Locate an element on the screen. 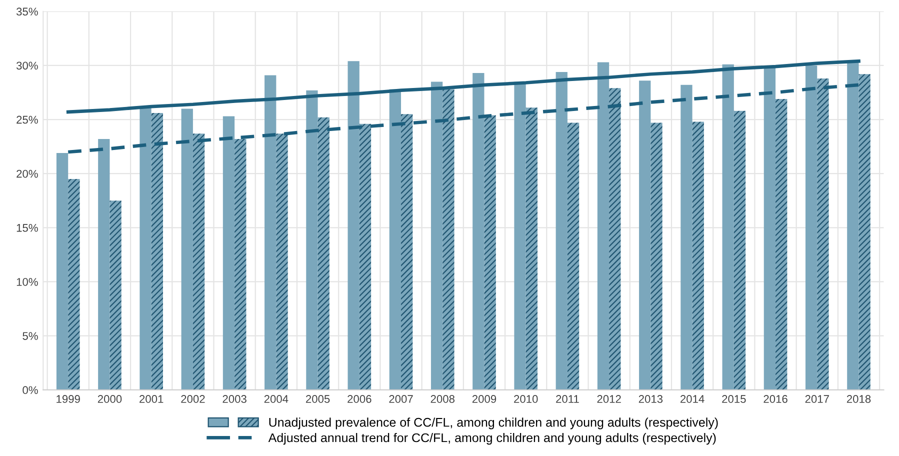 Image resolution: width=899 pixels, height=456 pixels. x-tick-label: 2006 is located at coordinates (360, 399).